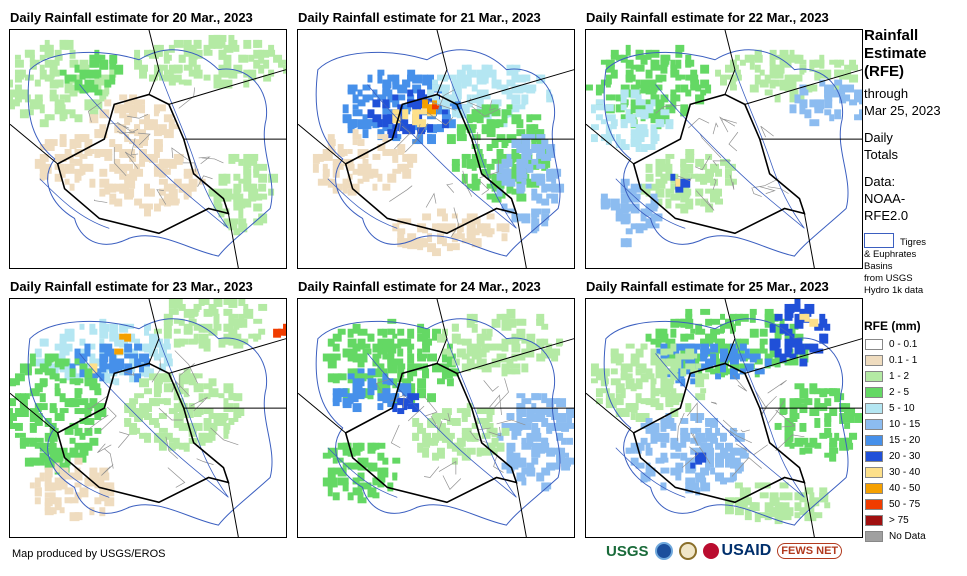 The width and height of the screenshot is (967, 576). What do you see at coordinates (913, 242) in the screenshot?
I see `basin-line-1: Tigres` at bounding box center [913, 242].